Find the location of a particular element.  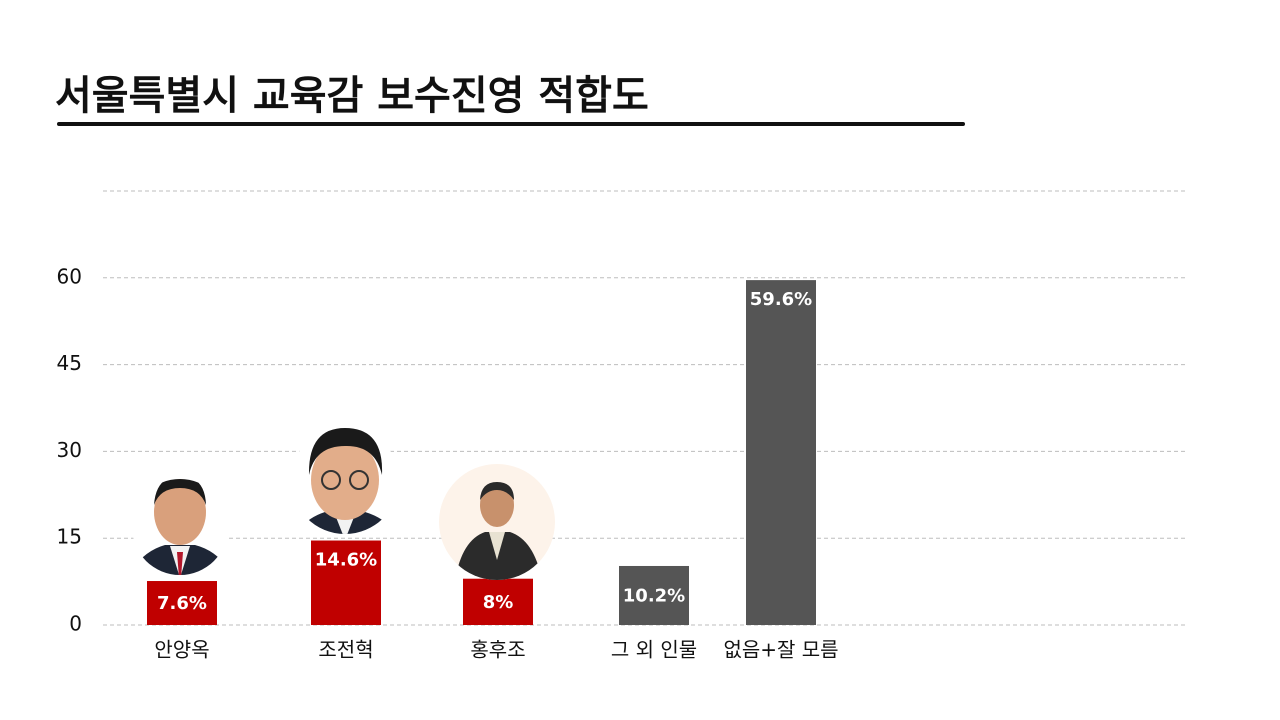

value-label: 7.6% is located at coordinates (182, 603).